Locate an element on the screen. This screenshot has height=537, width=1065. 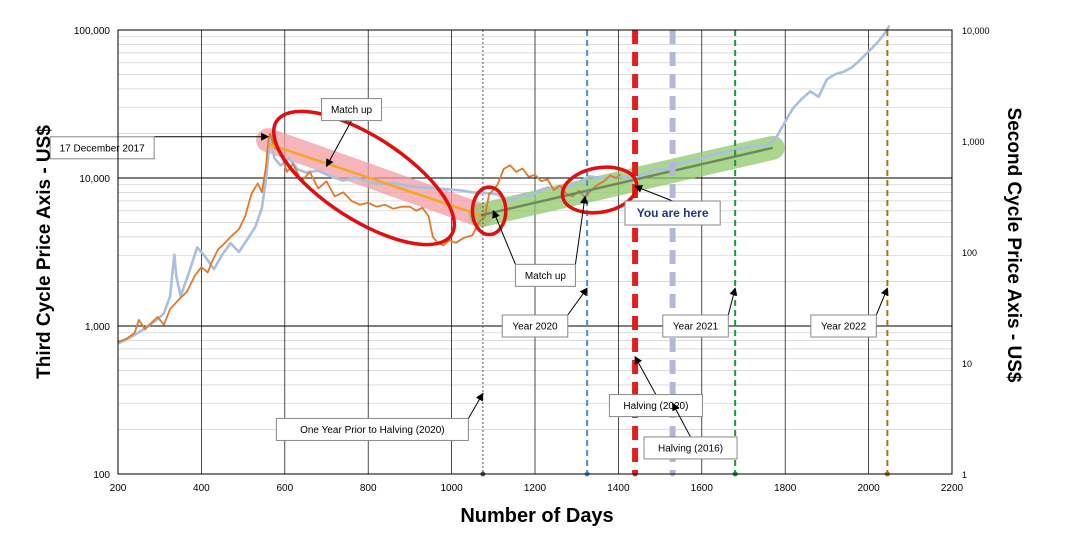
x-tick-label: 800 is located at coordinates (368, 488).